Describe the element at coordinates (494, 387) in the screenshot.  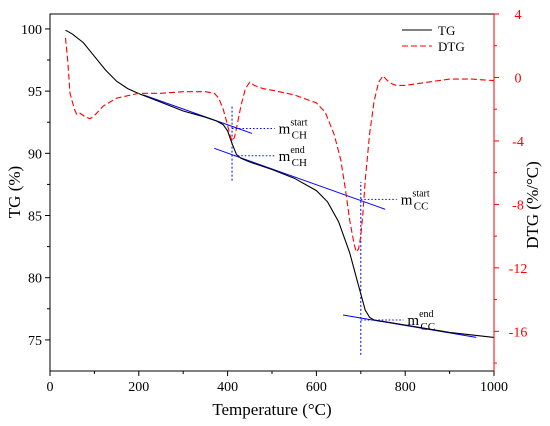
I see `x-tick-label: 1000` at that location.